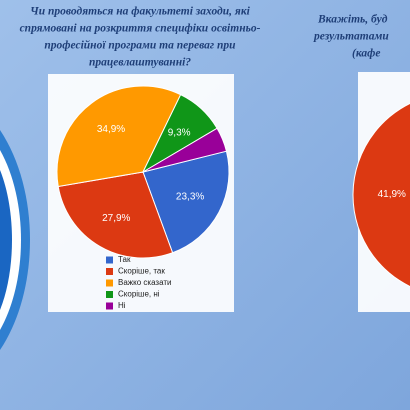 Image resolution: width=410 pixels, height=410 pixels. I want to click on legend-label: Так, so click(124, 259).